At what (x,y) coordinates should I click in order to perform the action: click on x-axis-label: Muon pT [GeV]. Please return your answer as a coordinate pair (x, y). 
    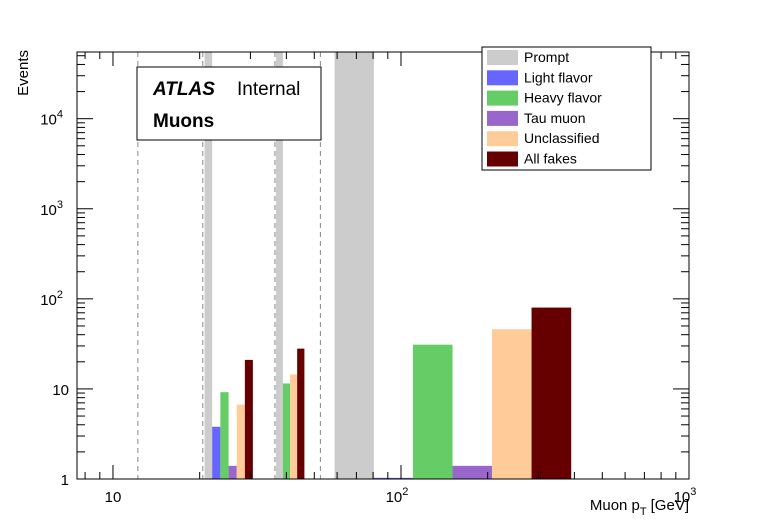
    Looking at the image, I should click on (639, 507).